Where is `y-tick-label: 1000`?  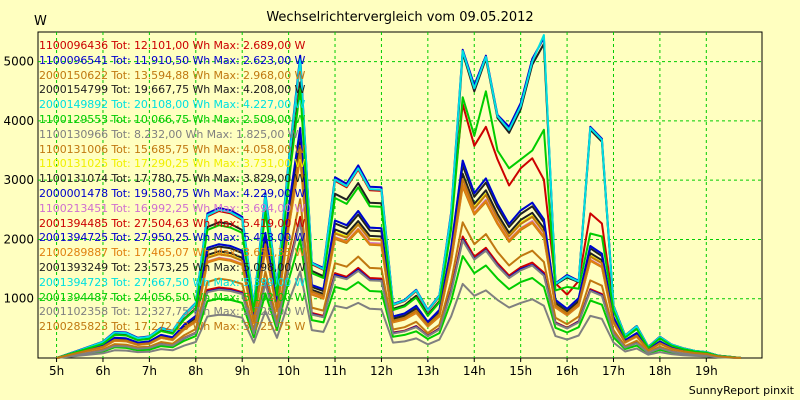
y-tick-label: 1000 is located at coordinates (18, 299).